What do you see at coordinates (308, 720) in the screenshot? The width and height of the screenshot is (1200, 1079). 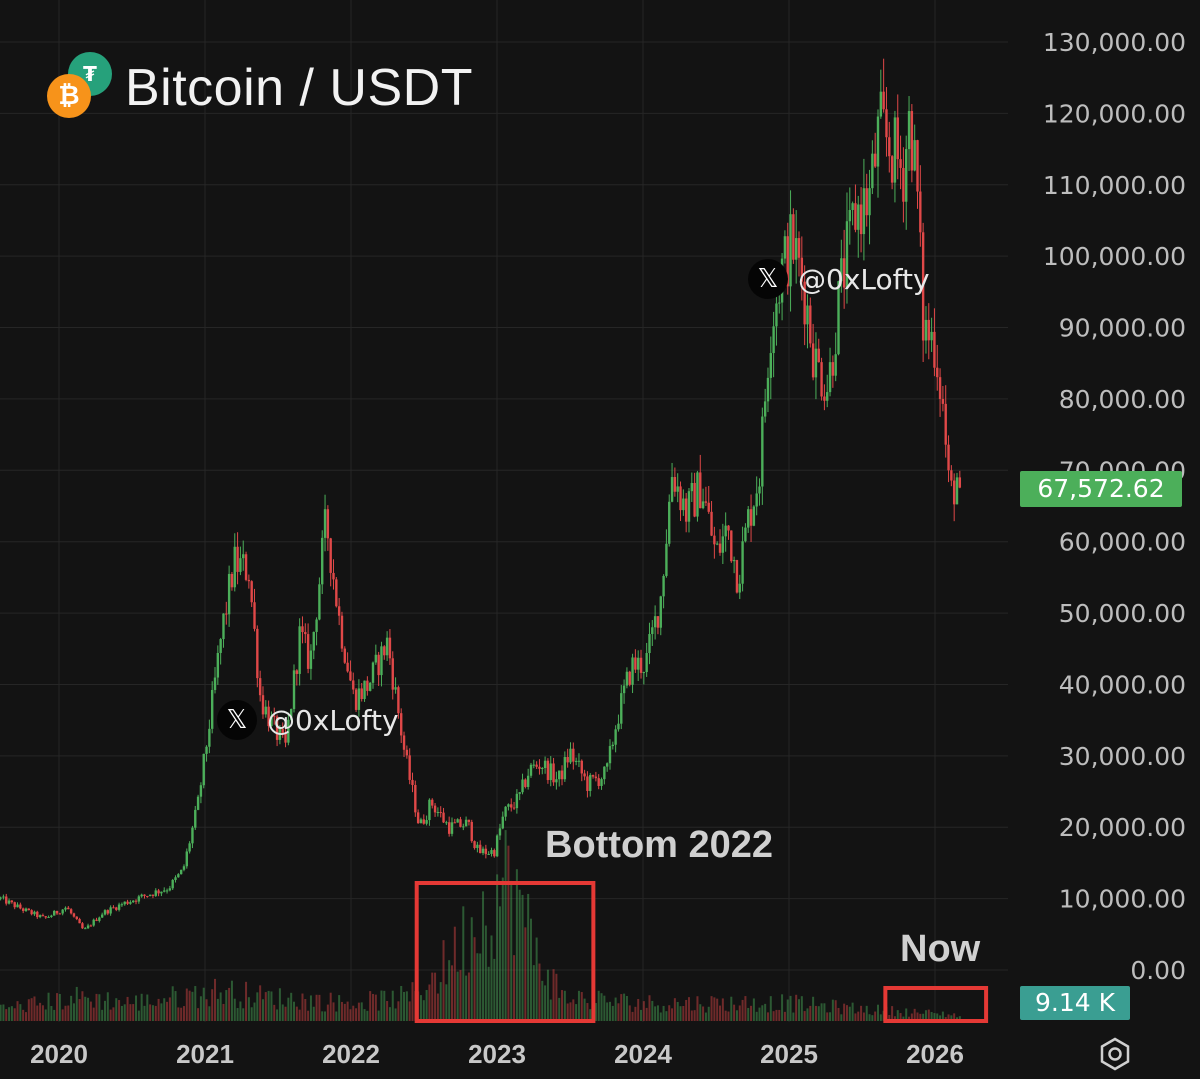 I see `watermark-left: 𝕏 @0xLofty` at bounding box center [308, 720].